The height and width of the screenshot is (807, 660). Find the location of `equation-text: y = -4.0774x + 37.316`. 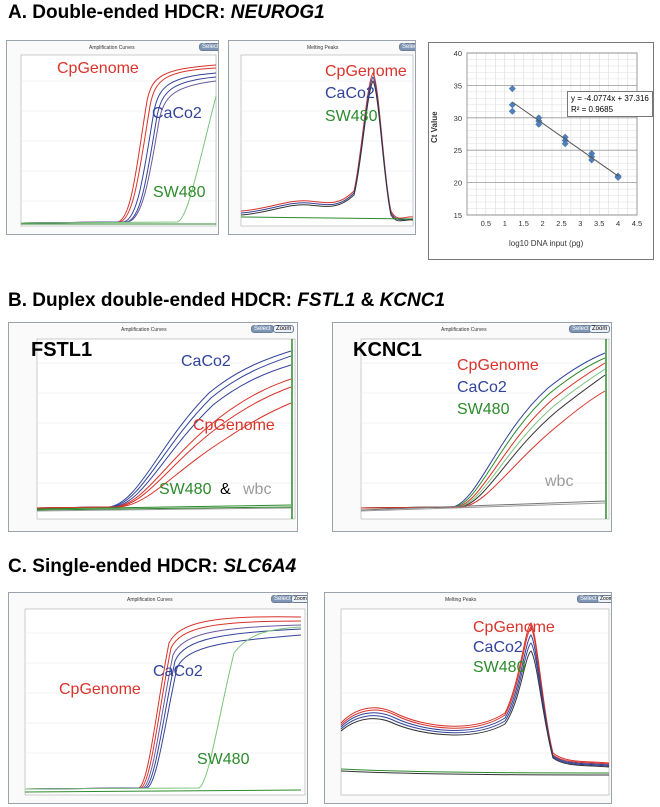

equation-text: y = -4.0774x + 37.316 is located at coordinates (610, 98).